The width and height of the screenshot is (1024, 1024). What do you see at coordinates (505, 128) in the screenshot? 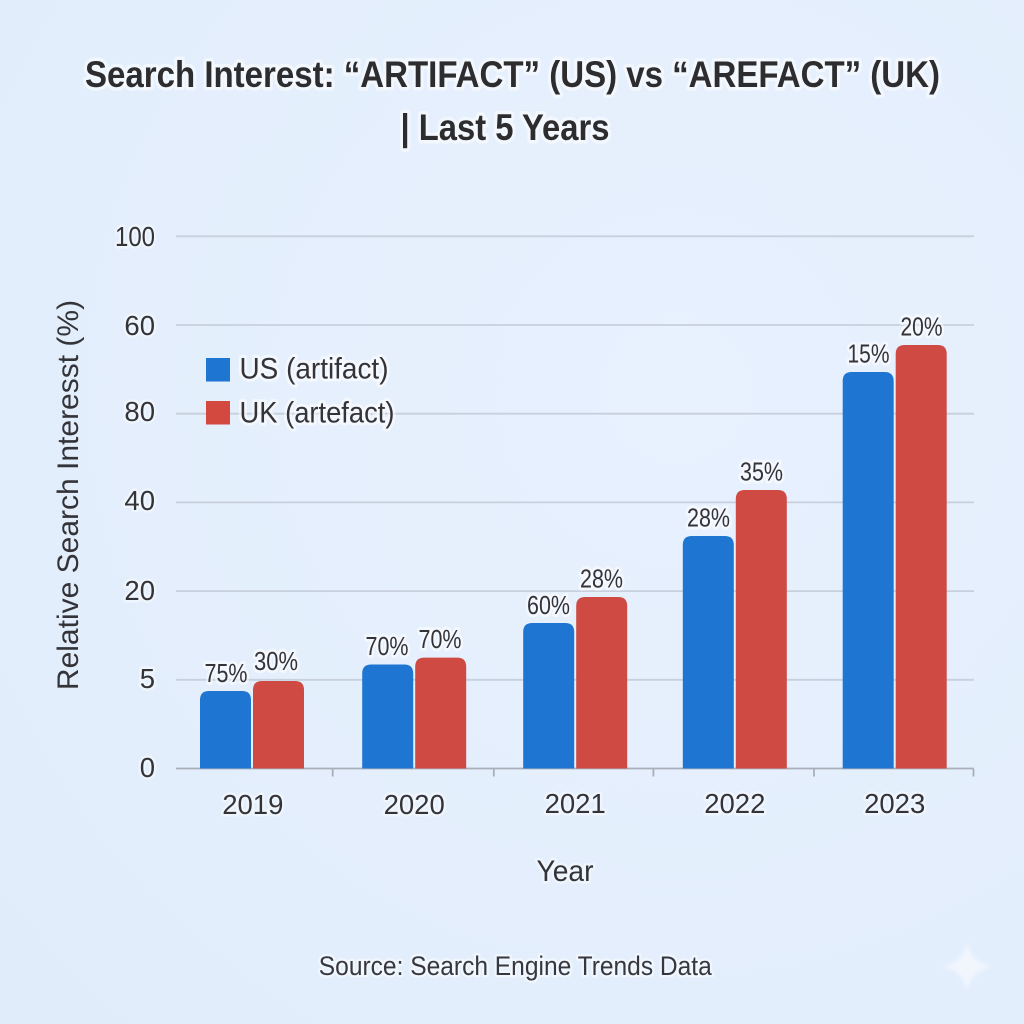
I see `svg-text: | Last 5 Years` at bounding box center [505, 128].